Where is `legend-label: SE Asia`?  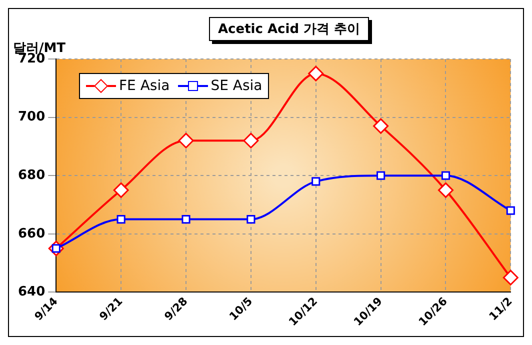 legend-label: SE Asia is located at coordinates (236, 86).